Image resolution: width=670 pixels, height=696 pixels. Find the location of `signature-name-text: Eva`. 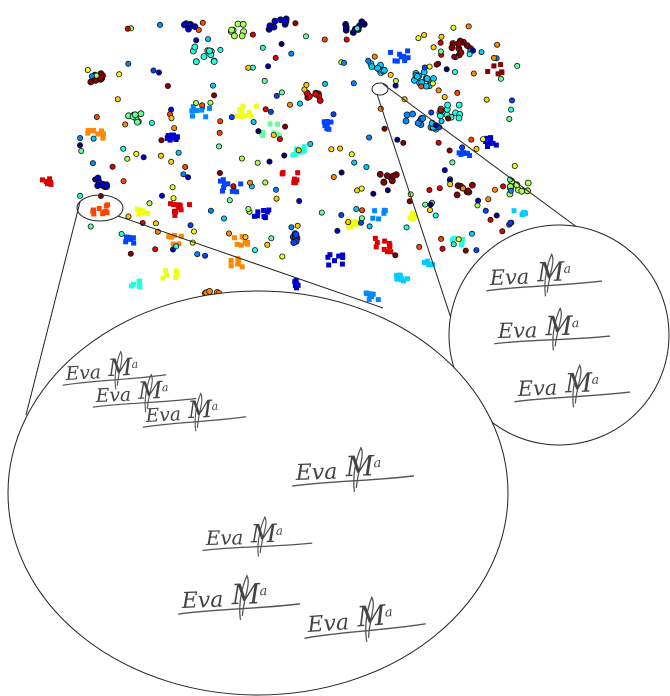

signature-name-text: Eva is located at coordinates (224, 538).